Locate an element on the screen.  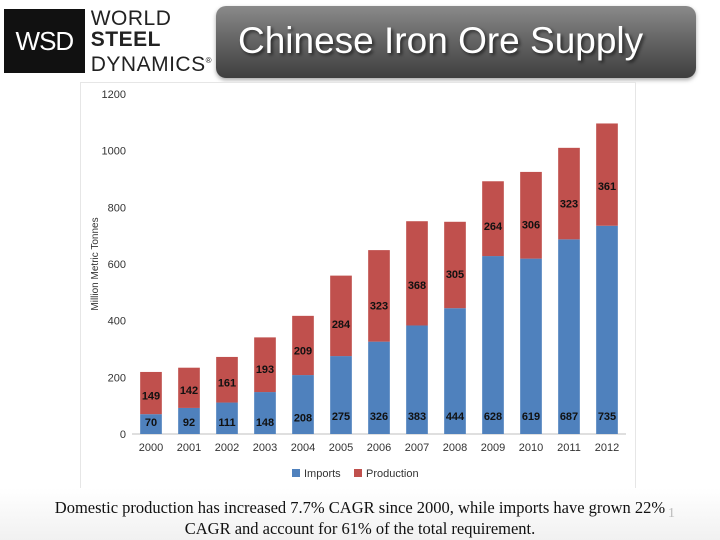
production-value-label: 161 is located at coordinates (227, 384).